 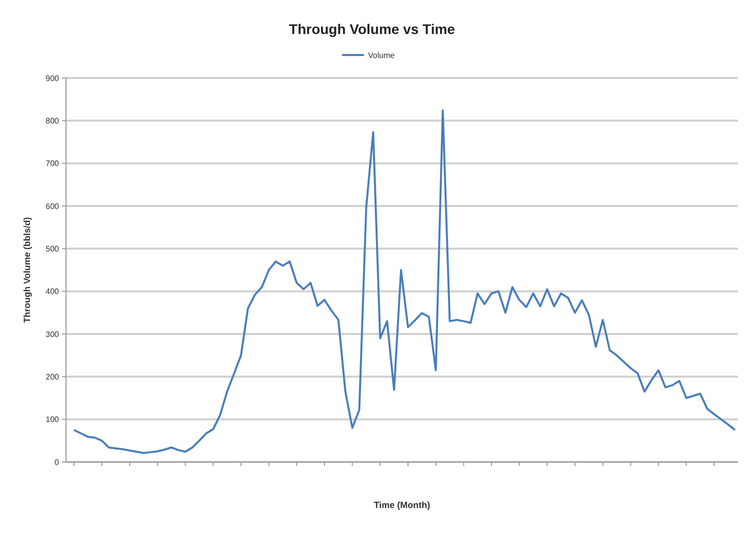 I want to click on y-tick-label: 0, so click(x=57, y=462).